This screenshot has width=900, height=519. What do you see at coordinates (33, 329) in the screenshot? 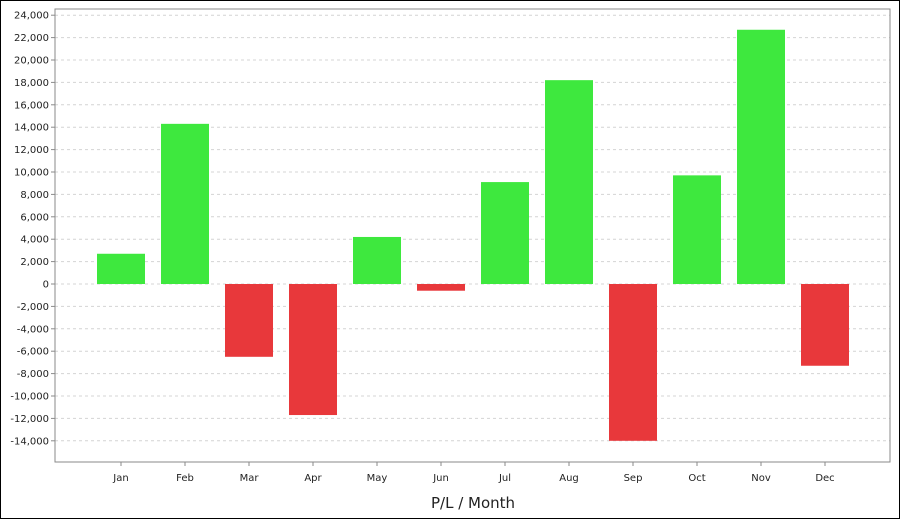
I see `y-tick-label: -4,000` at bounding box center [33, 329].